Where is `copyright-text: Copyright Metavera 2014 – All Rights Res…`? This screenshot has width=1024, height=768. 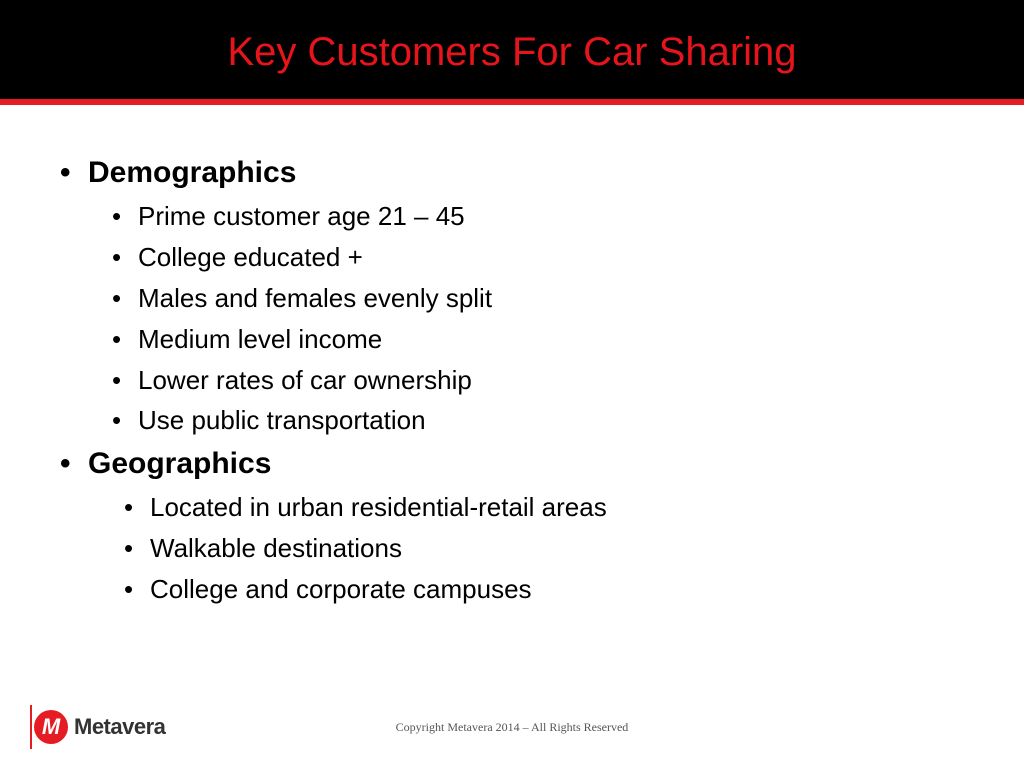 copyright-text: Copyright Metavera 2014 – All Rights Res… is located at coordinates (512, 727).